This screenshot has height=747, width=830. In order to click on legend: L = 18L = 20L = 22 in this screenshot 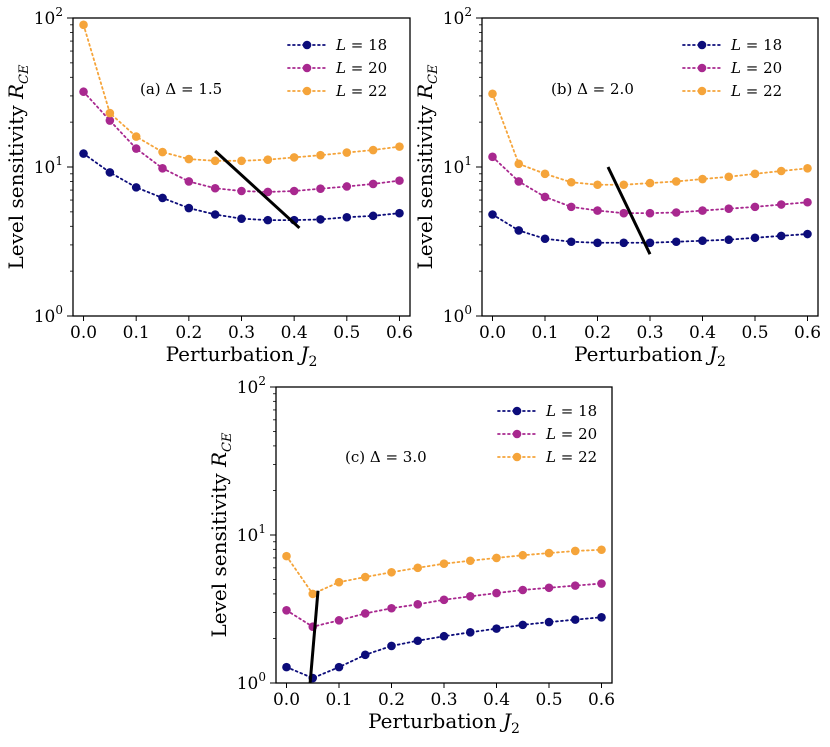, I will do `click(337, 68)`.